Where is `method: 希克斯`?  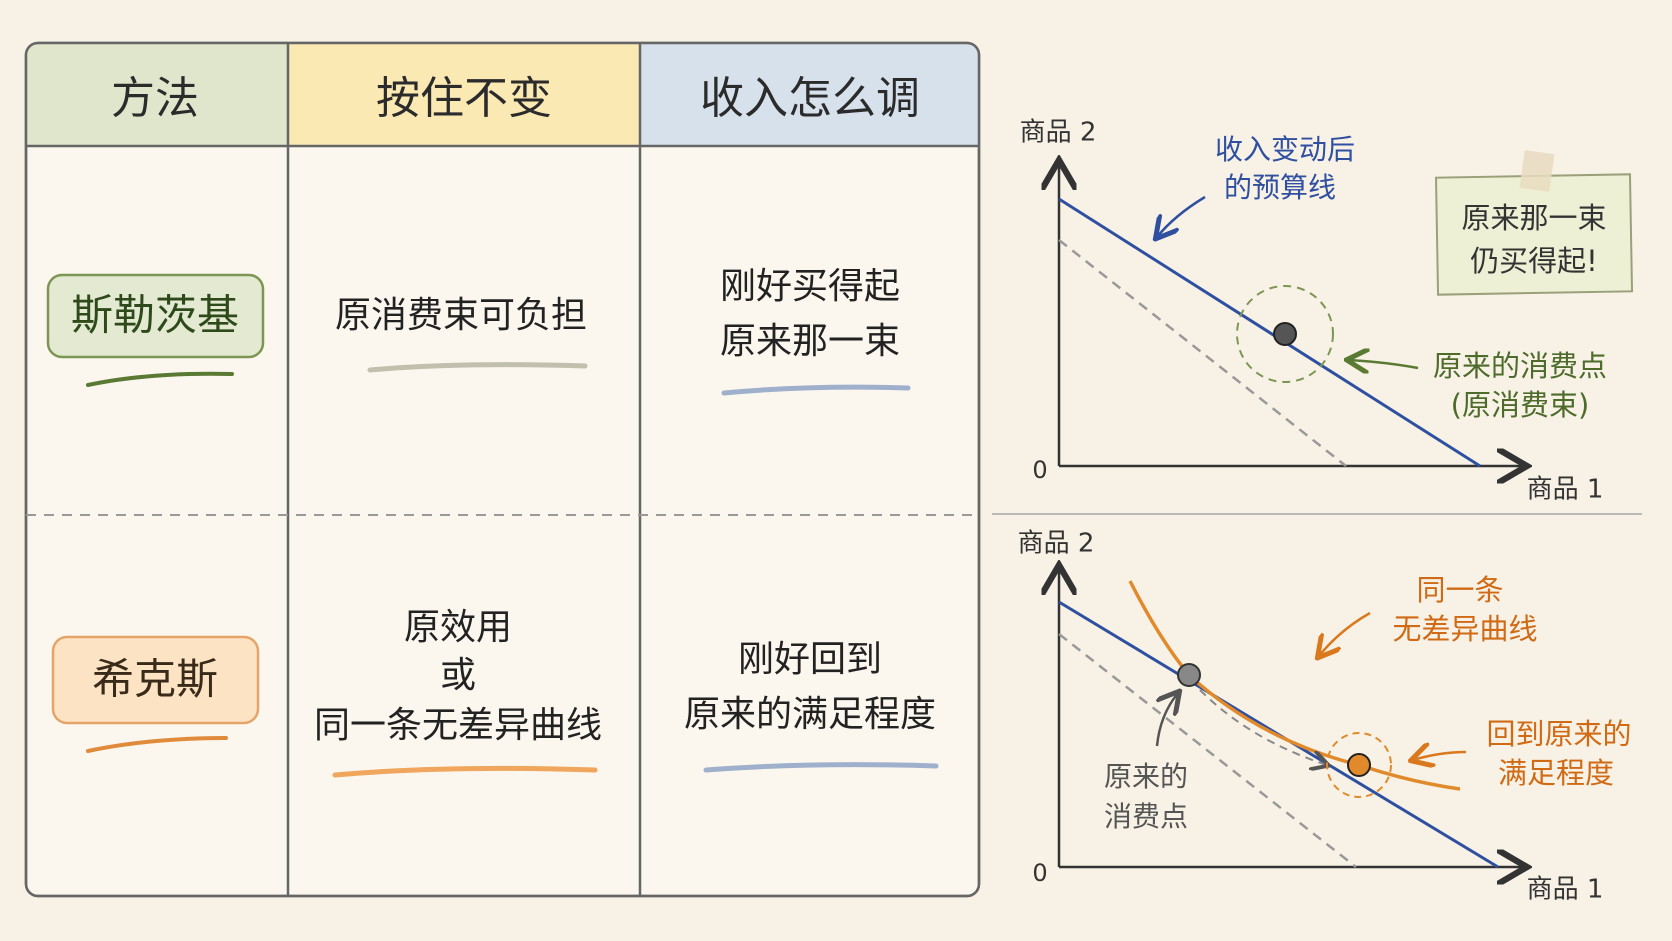
method: 希克斯 is located at coordinates (155, 679).